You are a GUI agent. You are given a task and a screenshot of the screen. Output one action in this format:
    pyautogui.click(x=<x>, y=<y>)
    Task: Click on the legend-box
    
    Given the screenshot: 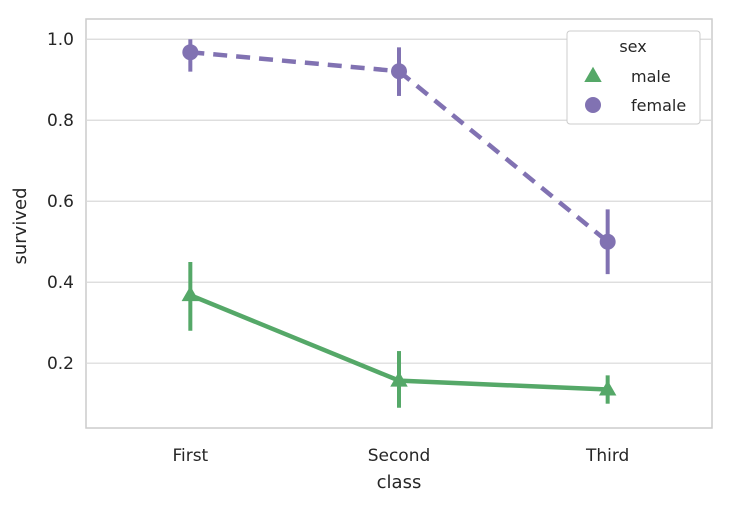 What is the action you would take?
    pyautogui.click(x=633, y=77)
    